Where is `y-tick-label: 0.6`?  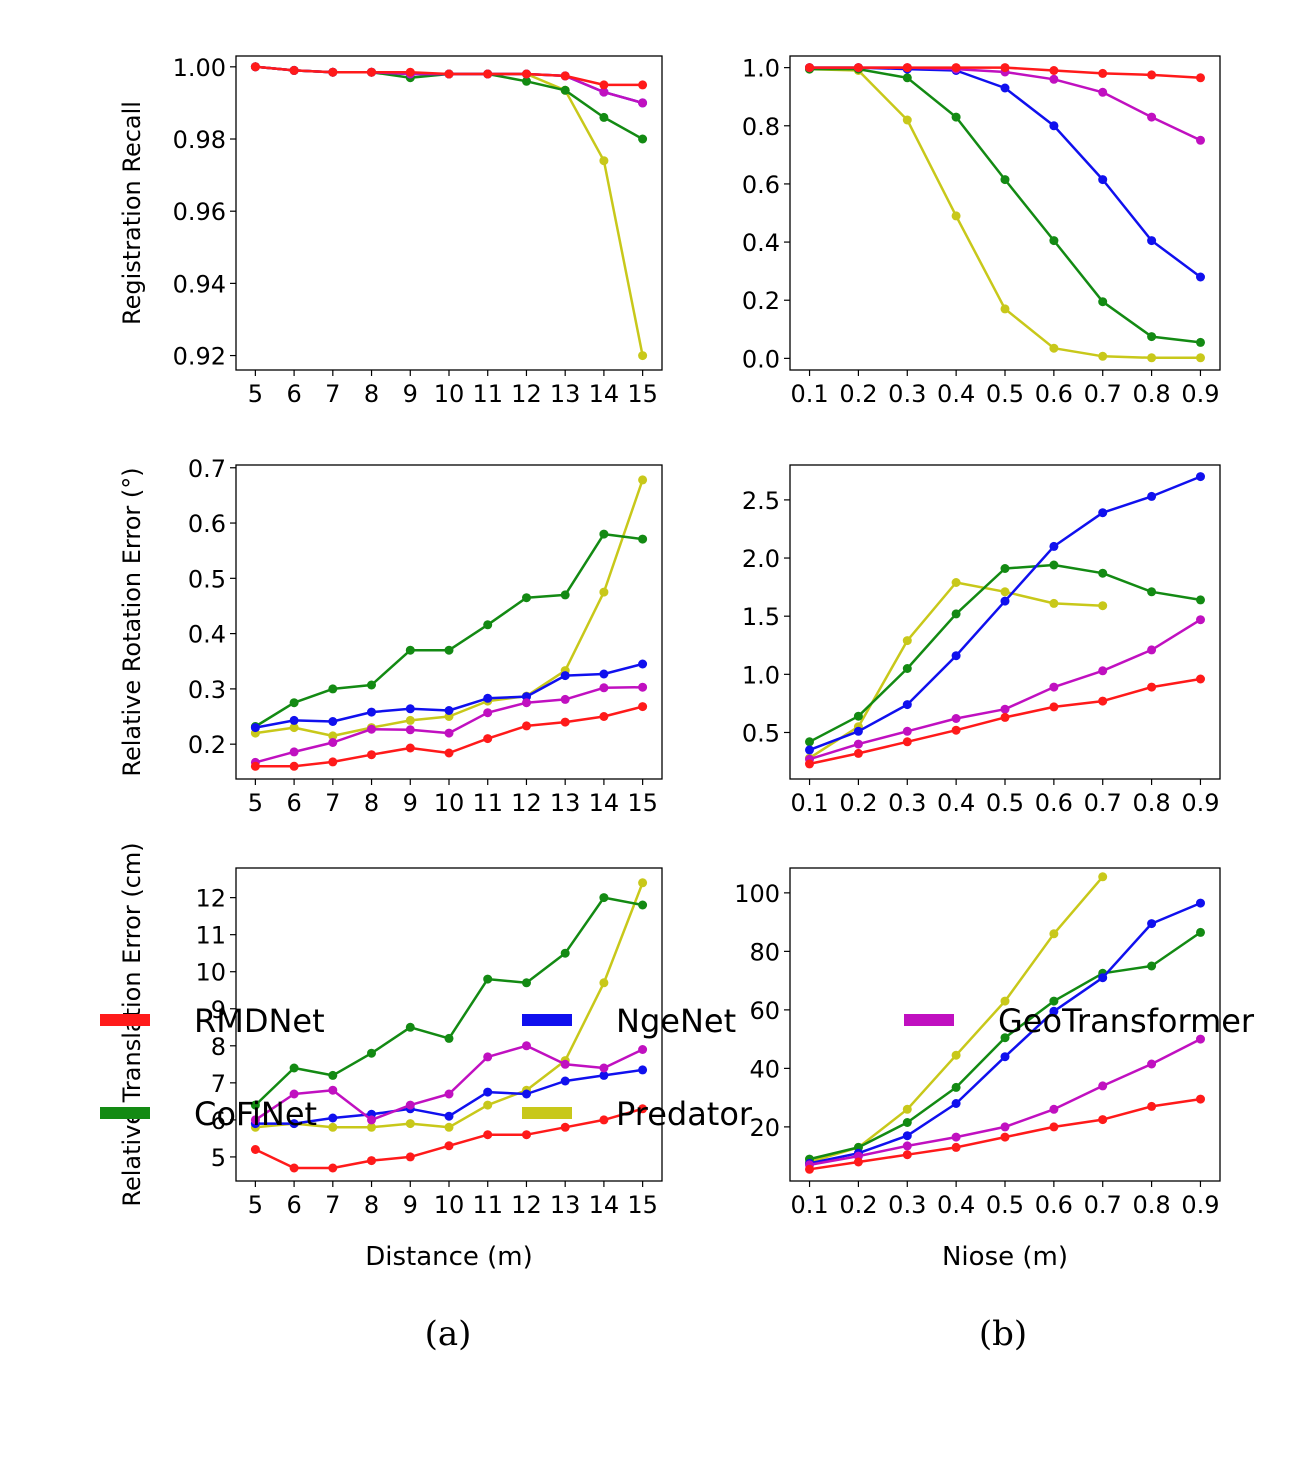 y-tick-label: 0.6 is located at coordinates (207, 524).